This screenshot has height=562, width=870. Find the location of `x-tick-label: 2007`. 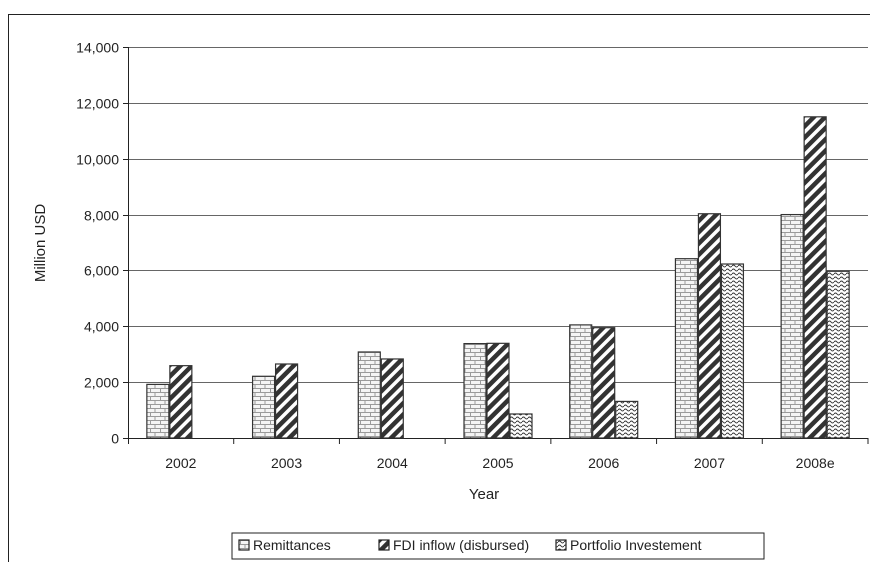

x-tick-label: 2007 is located at coordinates (709, 463).